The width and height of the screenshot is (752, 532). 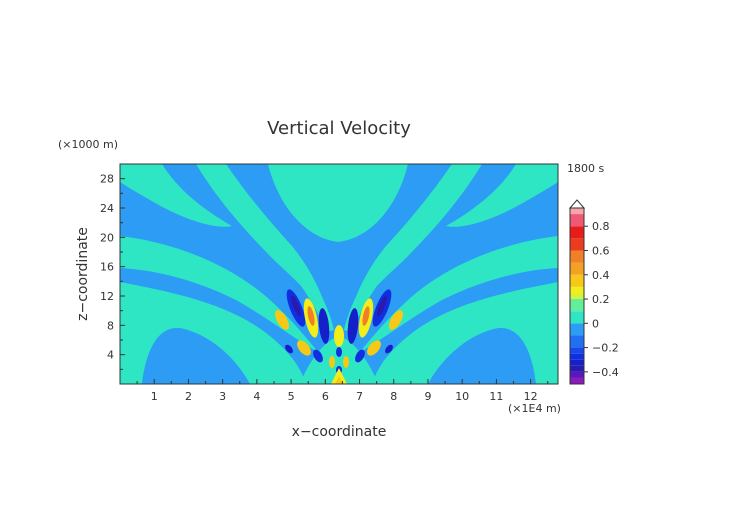 What do you see at coordinates (339, 128) in the screenshot?
I see `chart-title: Vertical Velocity` at bounding box center [339, 128].